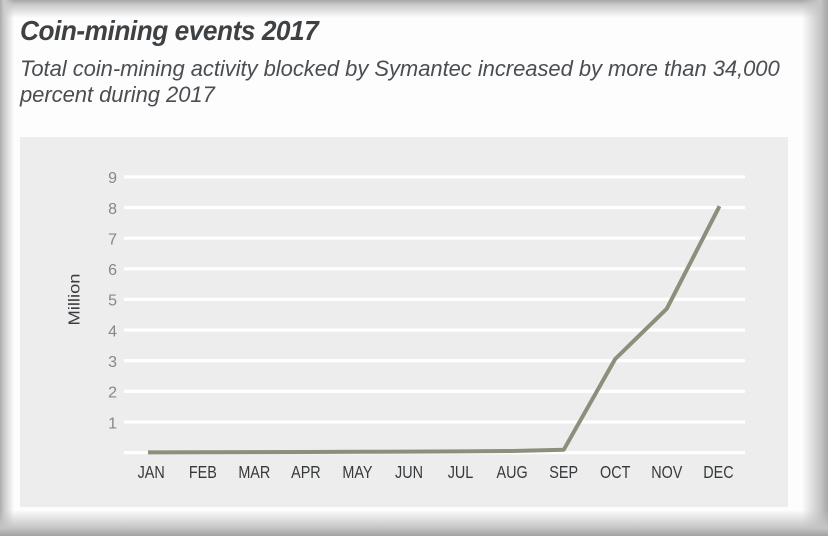 Image resolution: width=828 pixels, height=536 pixels. What do you see at coordinates (512, 473) in the screenshot?
I see `svg-text: AUG` at bounding box center [512, 473].